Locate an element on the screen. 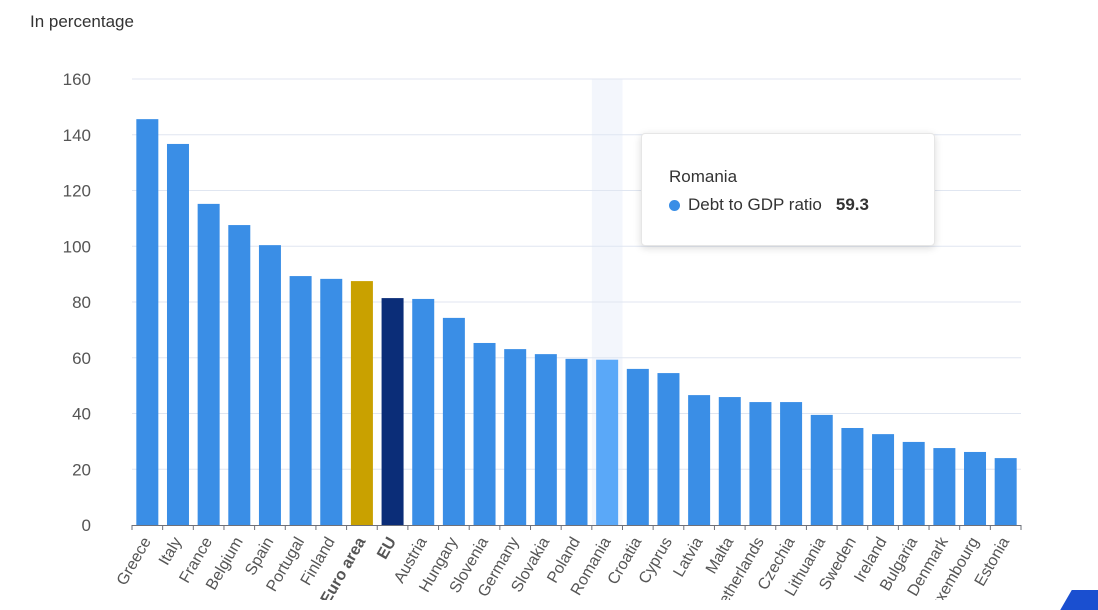 The height and width of the screenshot is (610, 1098). y-tick-label: 40 is located at coordinates (81, 414).